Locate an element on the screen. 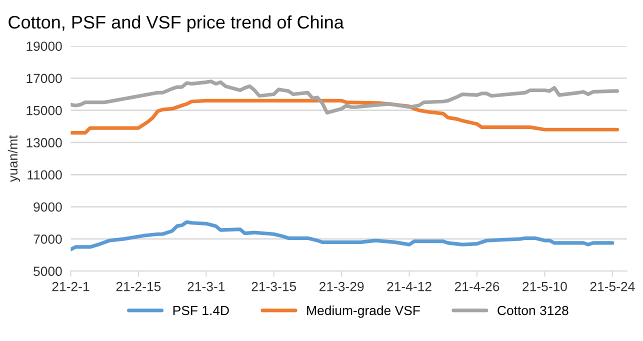 The image size is (643, 341). x-tick-label: 21-2-15 is located at coordinates (138, 287).